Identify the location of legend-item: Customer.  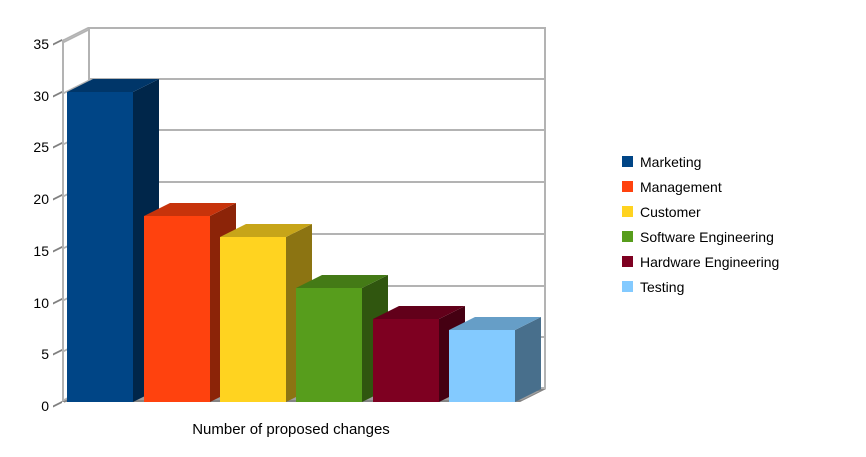
(700, 211).